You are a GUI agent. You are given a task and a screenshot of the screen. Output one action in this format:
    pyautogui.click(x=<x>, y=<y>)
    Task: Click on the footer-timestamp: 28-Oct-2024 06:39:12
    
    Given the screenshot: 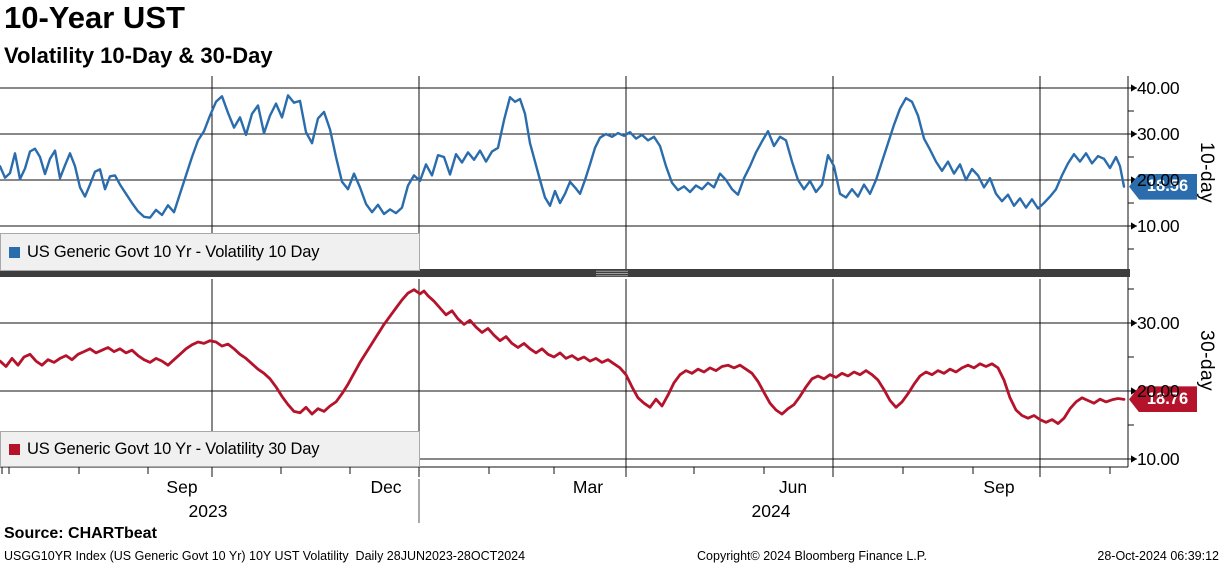 What is the action you would take?
    pyautogui.click(x=1158, y=556)
    